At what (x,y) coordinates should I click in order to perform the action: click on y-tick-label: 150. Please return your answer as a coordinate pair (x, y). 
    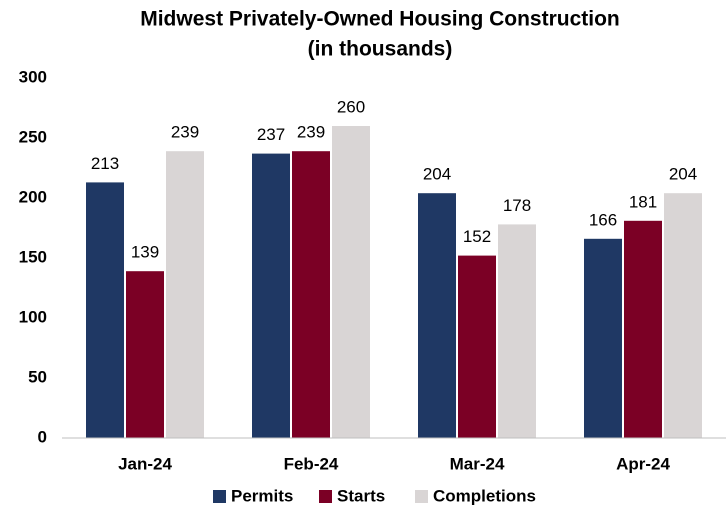
    Looking at the image, I should click on (33, 256).